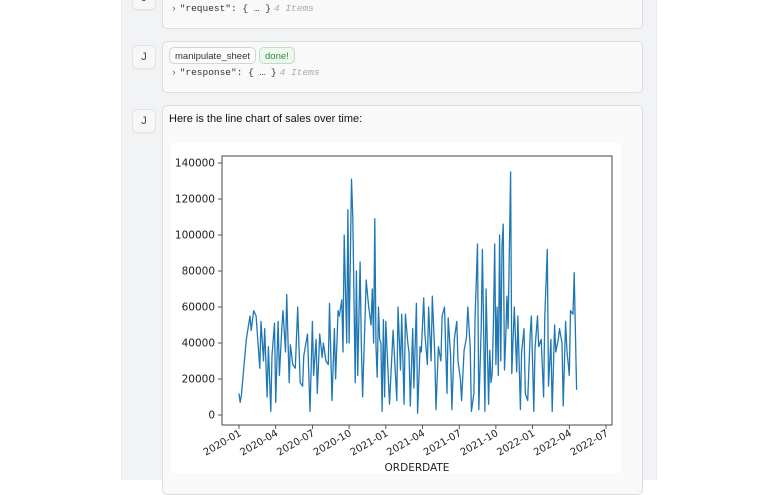  I want to click on y-tick-label: 40000, so click(198, 344).